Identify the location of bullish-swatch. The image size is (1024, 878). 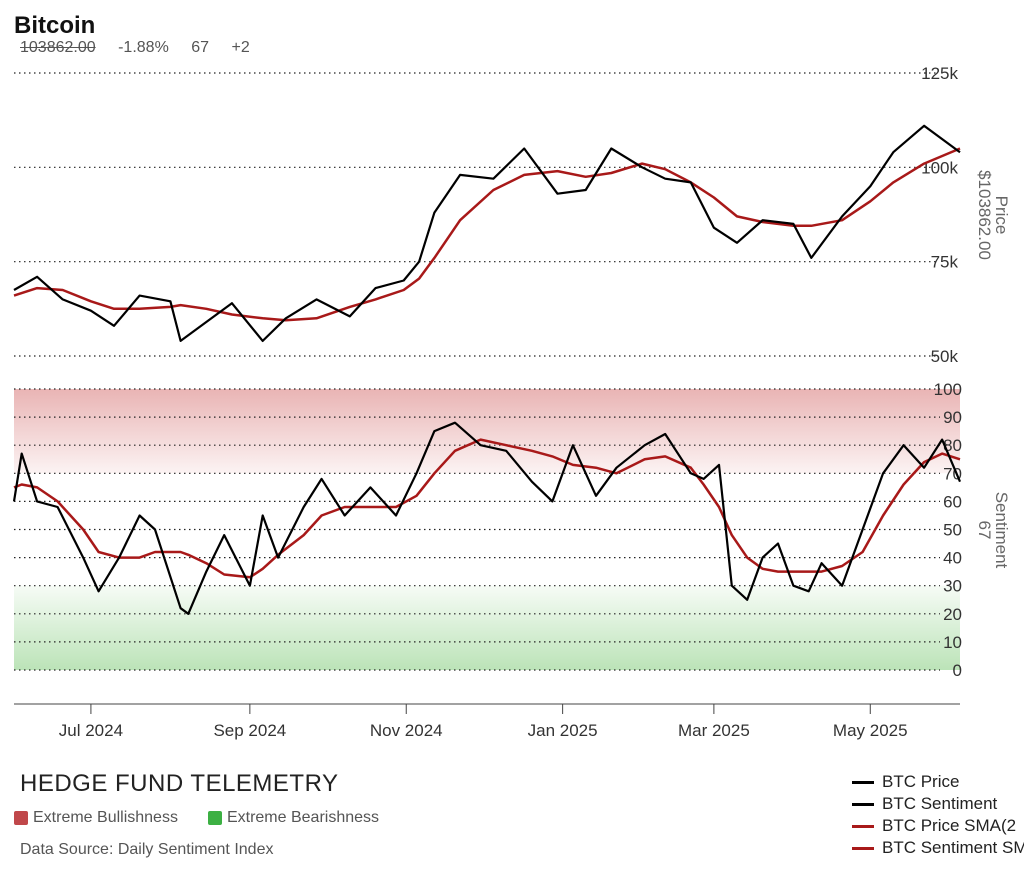
(21, 818).